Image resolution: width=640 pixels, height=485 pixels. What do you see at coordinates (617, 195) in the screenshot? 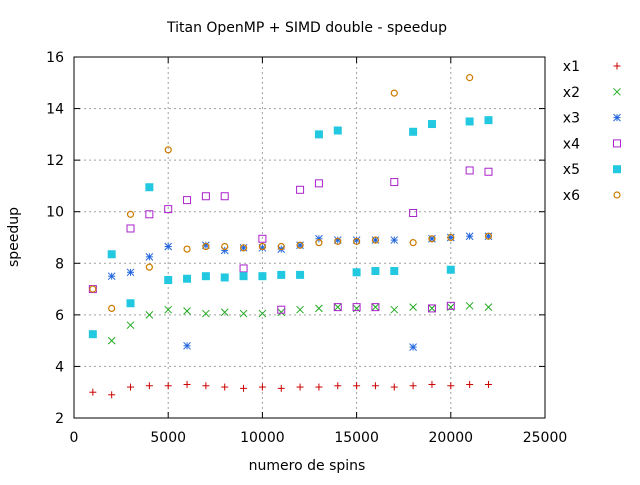
I see `legend-marker-x6` at bounding box center [617, 195].